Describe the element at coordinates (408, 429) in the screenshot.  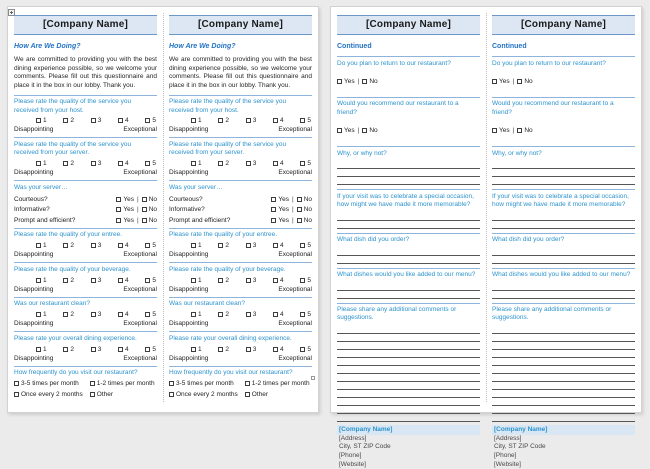
I see `footer-company-name: [Company Name]` at that location.